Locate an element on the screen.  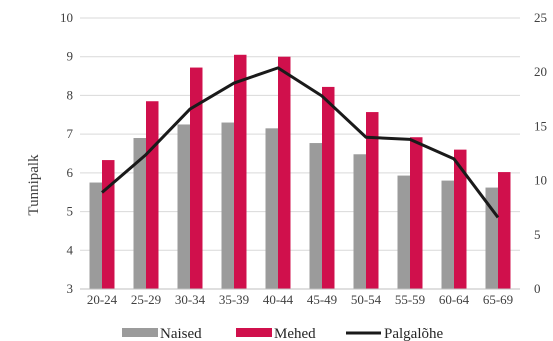
x-tick-label: 65-69 is located at coordinates (498, 299).